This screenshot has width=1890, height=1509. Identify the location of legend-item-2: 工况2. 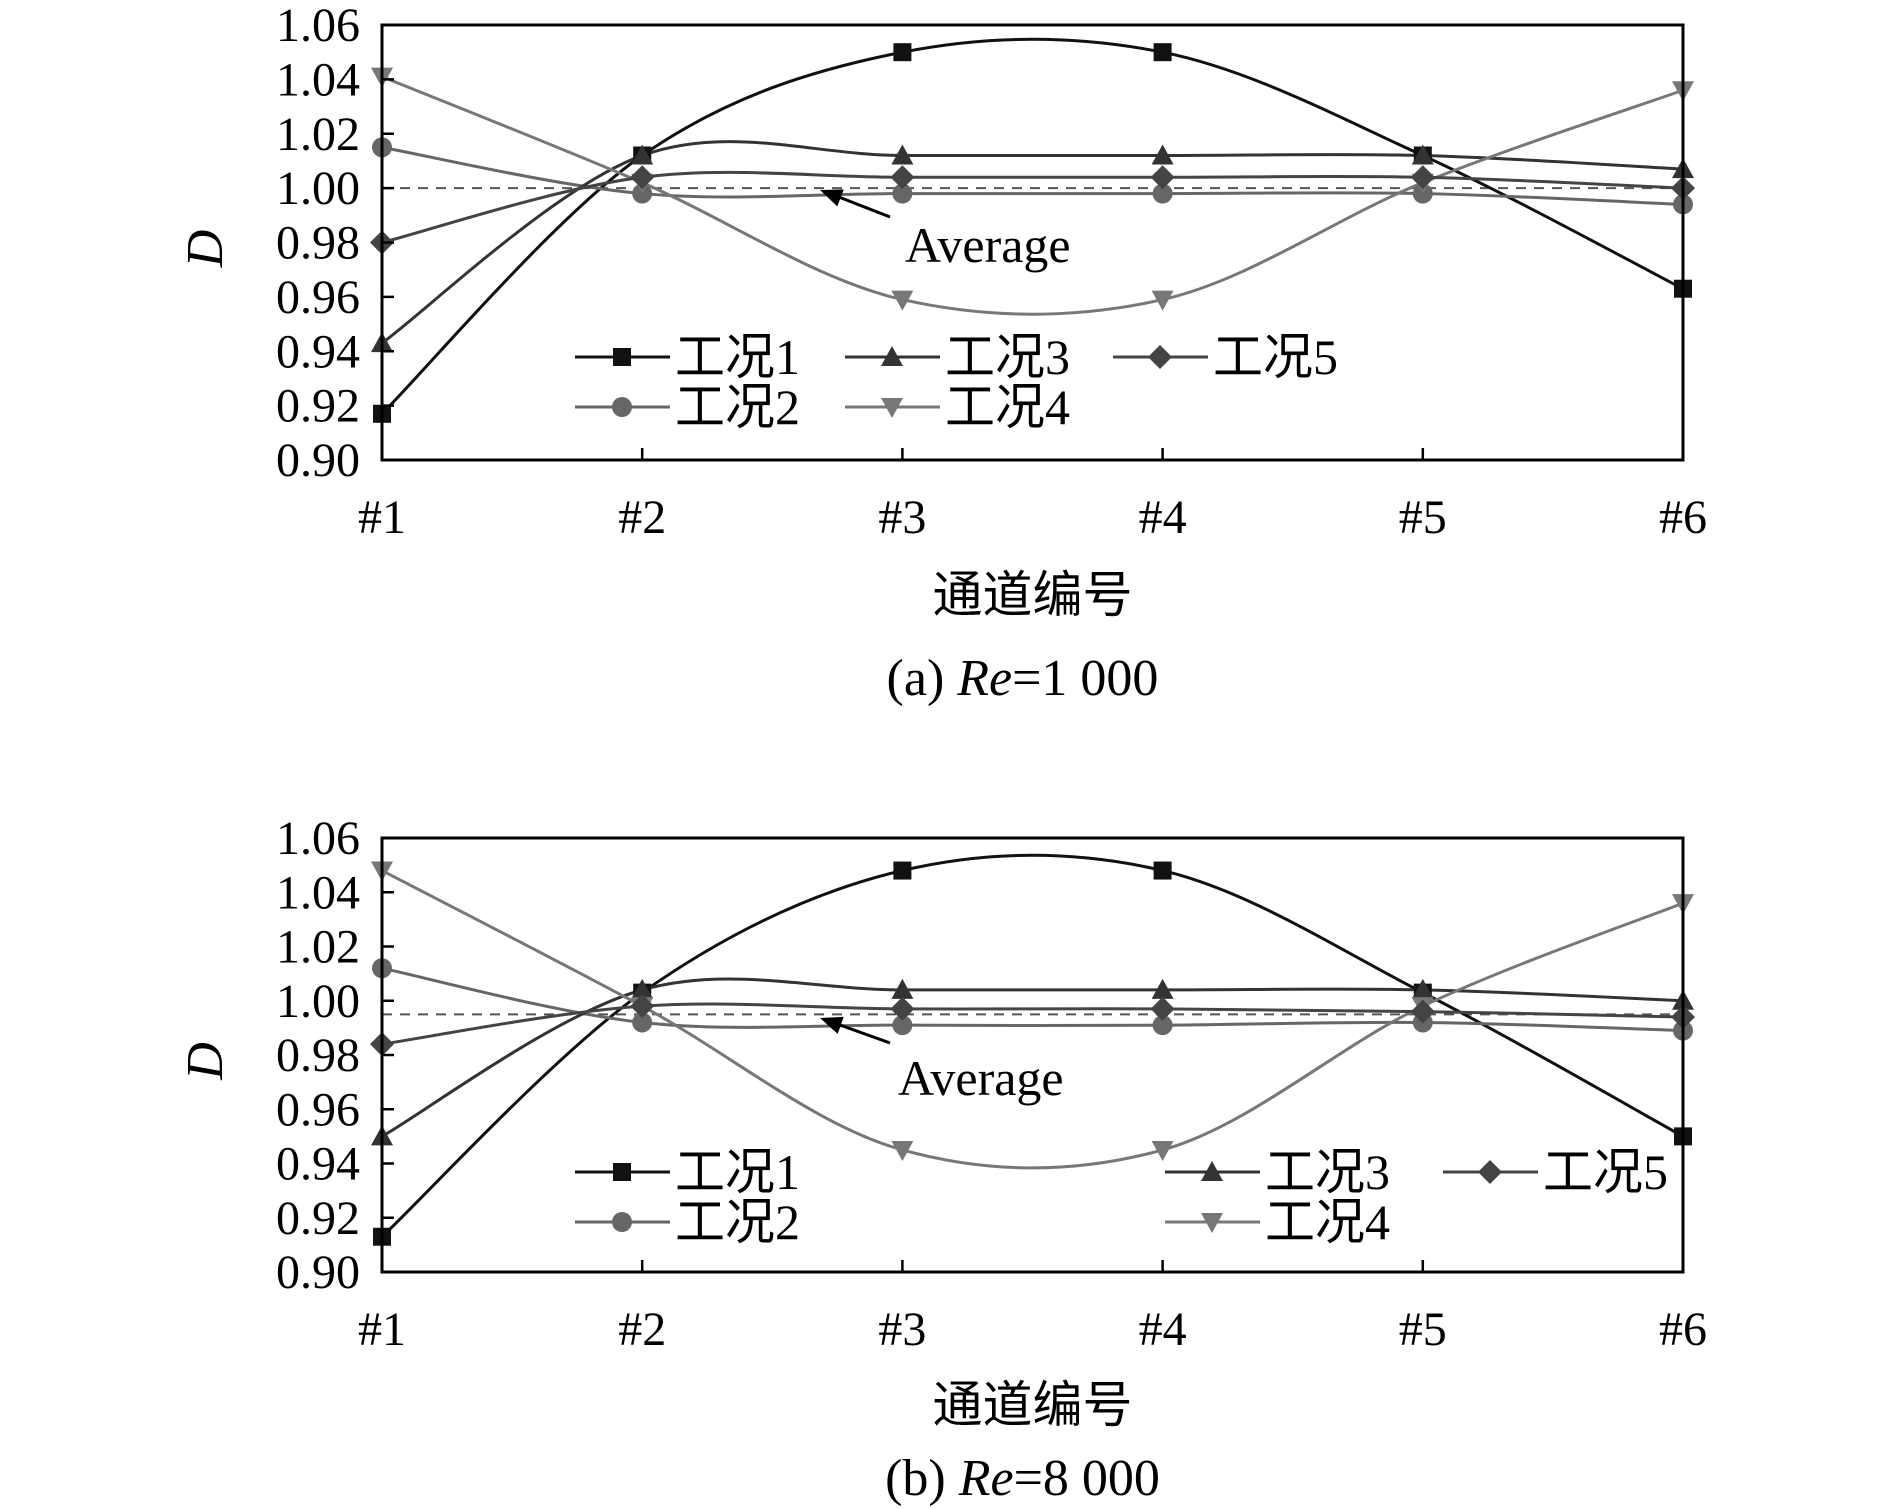
(687, 1222).